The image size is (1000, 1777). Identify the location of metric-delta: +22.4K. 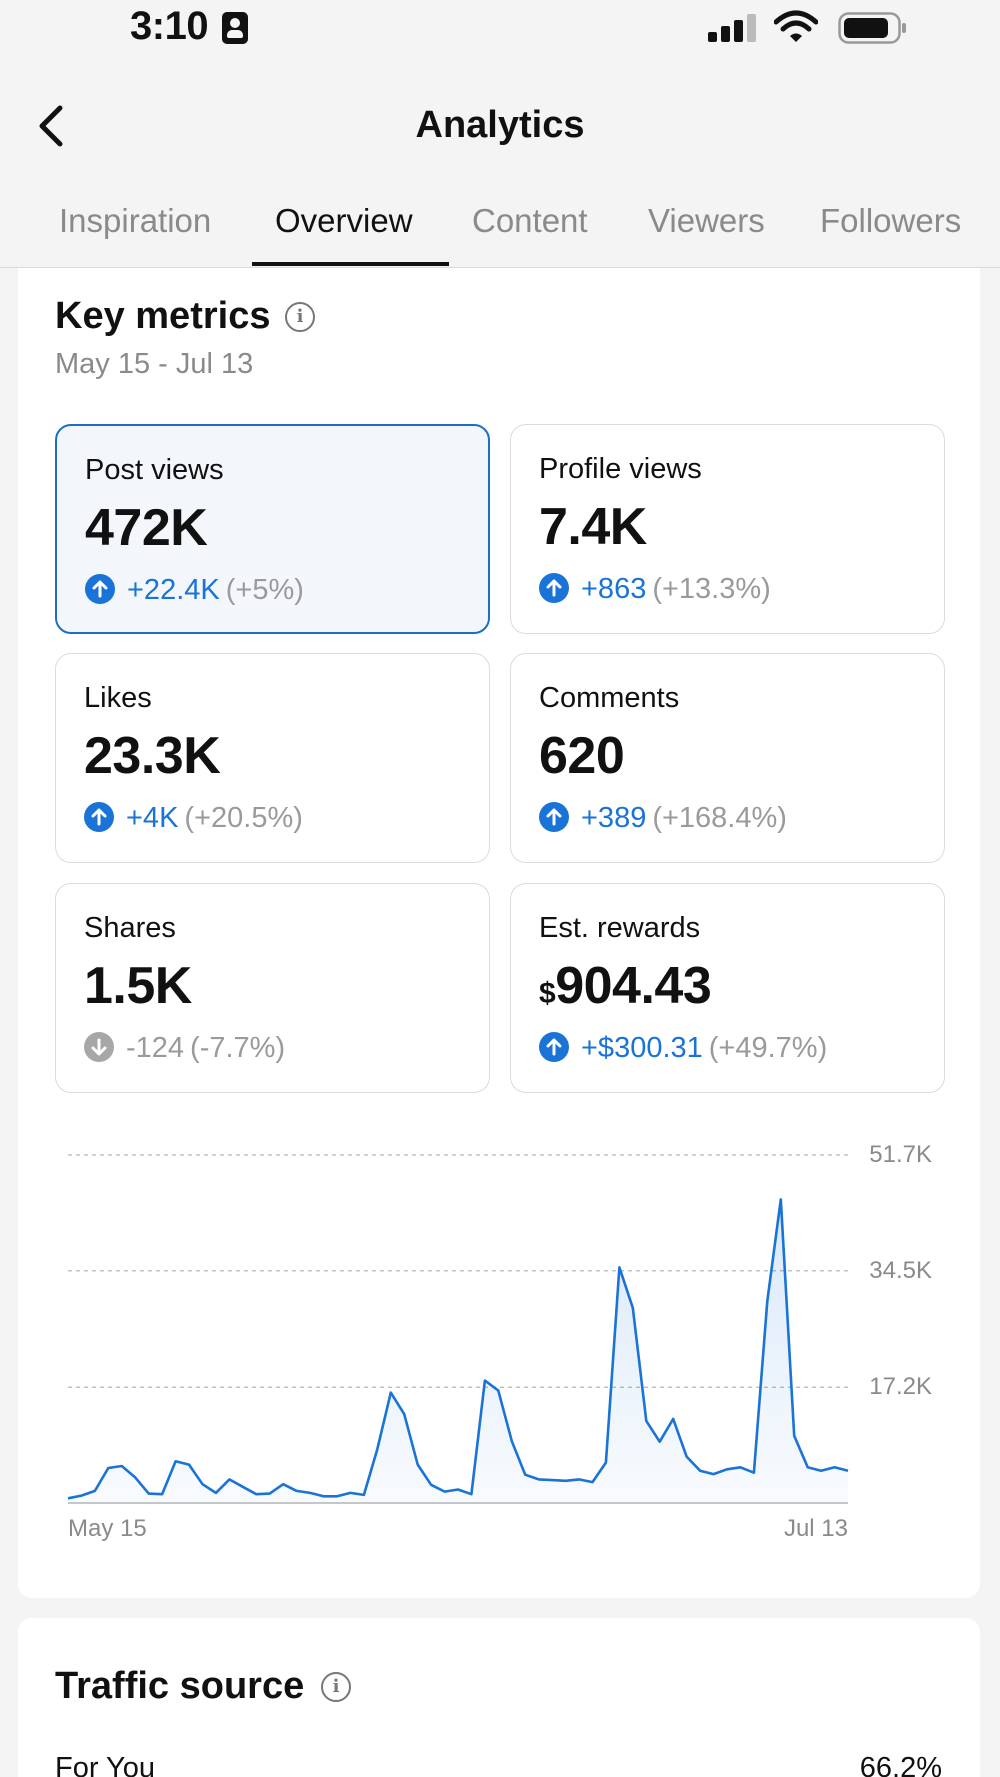
(173, 590).